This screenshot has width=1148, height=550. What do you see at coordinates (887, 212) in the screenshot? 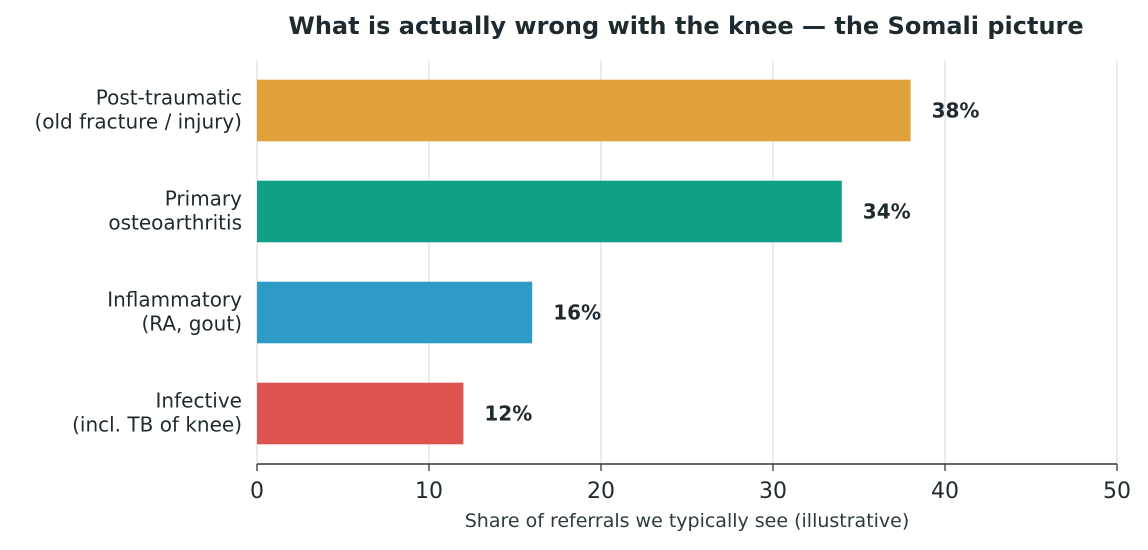
I see `value-label: 34%` at bounding box center [887, 212].